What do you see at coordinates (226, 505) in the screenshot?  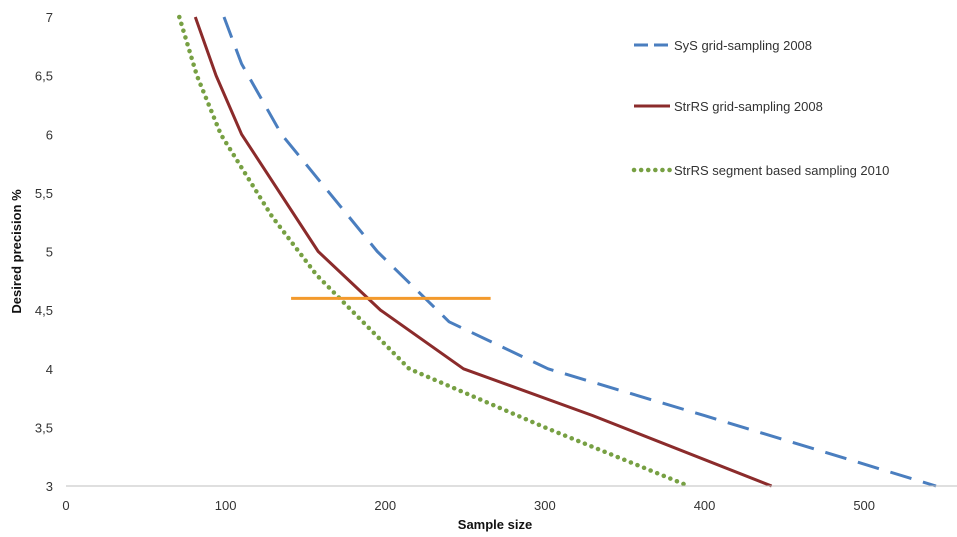 I see `x-tick-label: 100` at bounding box center [226, 505].